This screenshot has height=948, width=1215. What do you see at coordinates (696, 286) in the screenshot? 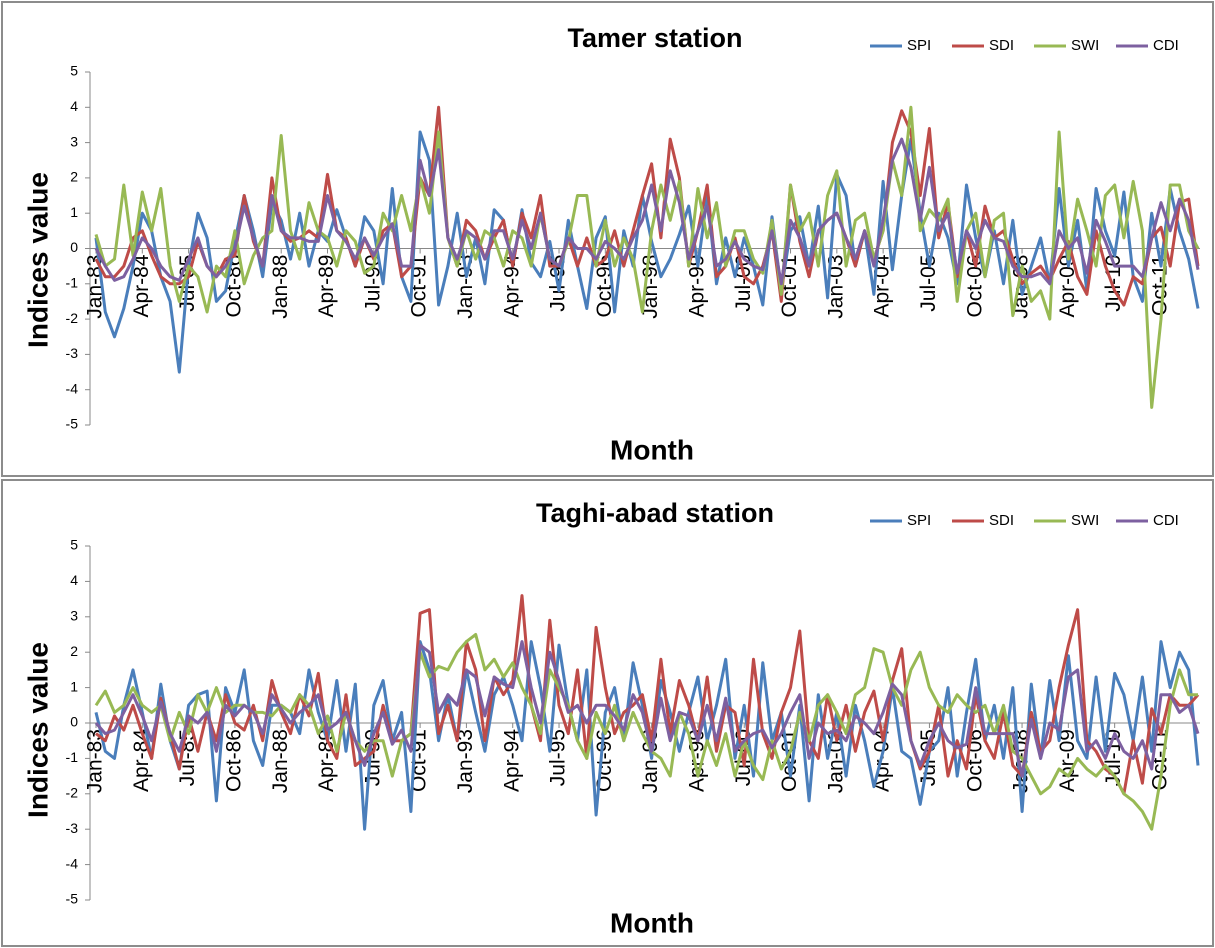
I see `x-tick-label: Apr-99` at bounding box center [696, 286].